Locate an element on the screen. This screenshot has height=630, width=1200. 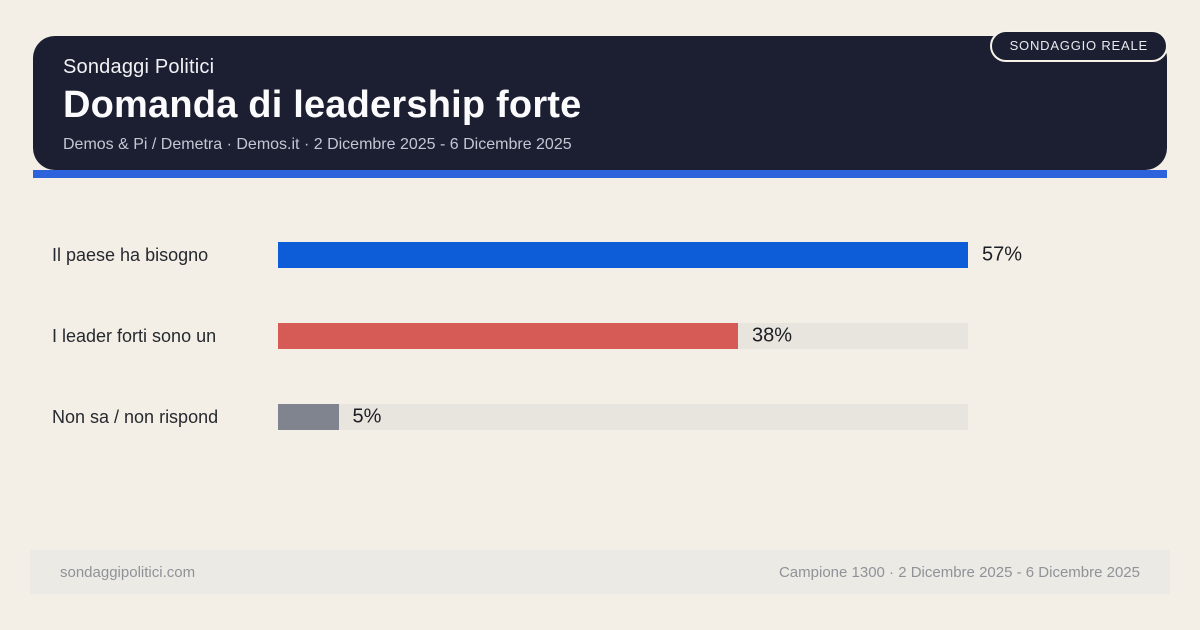
bar-row: I leader forti sono un 38% is located at coordinates (626, 336).